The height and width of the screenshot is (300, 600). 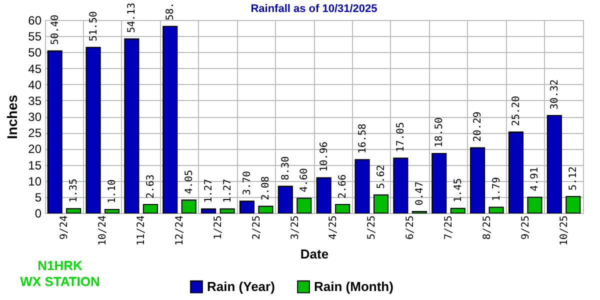 What do you see at coordinates (420, 193) in the screenshot?
I see `data-label: 0.47` at bounding box center [420, 193].